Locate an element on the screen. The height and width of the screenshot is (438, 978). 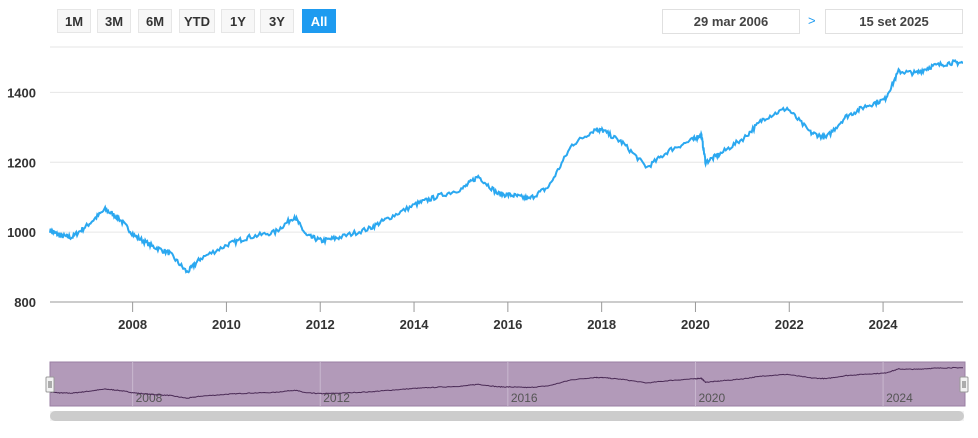
navigator-right-handle is located at coordinates (964, 384).